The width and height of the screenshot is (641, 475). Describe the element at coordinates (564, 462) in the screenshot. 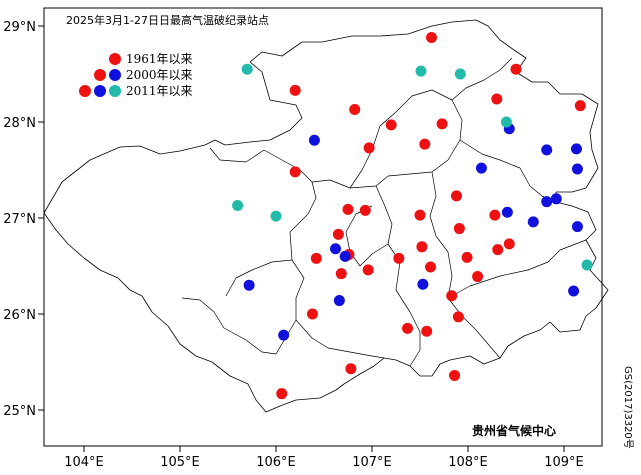

I see `lon-tick-label: 109°E` at that location.